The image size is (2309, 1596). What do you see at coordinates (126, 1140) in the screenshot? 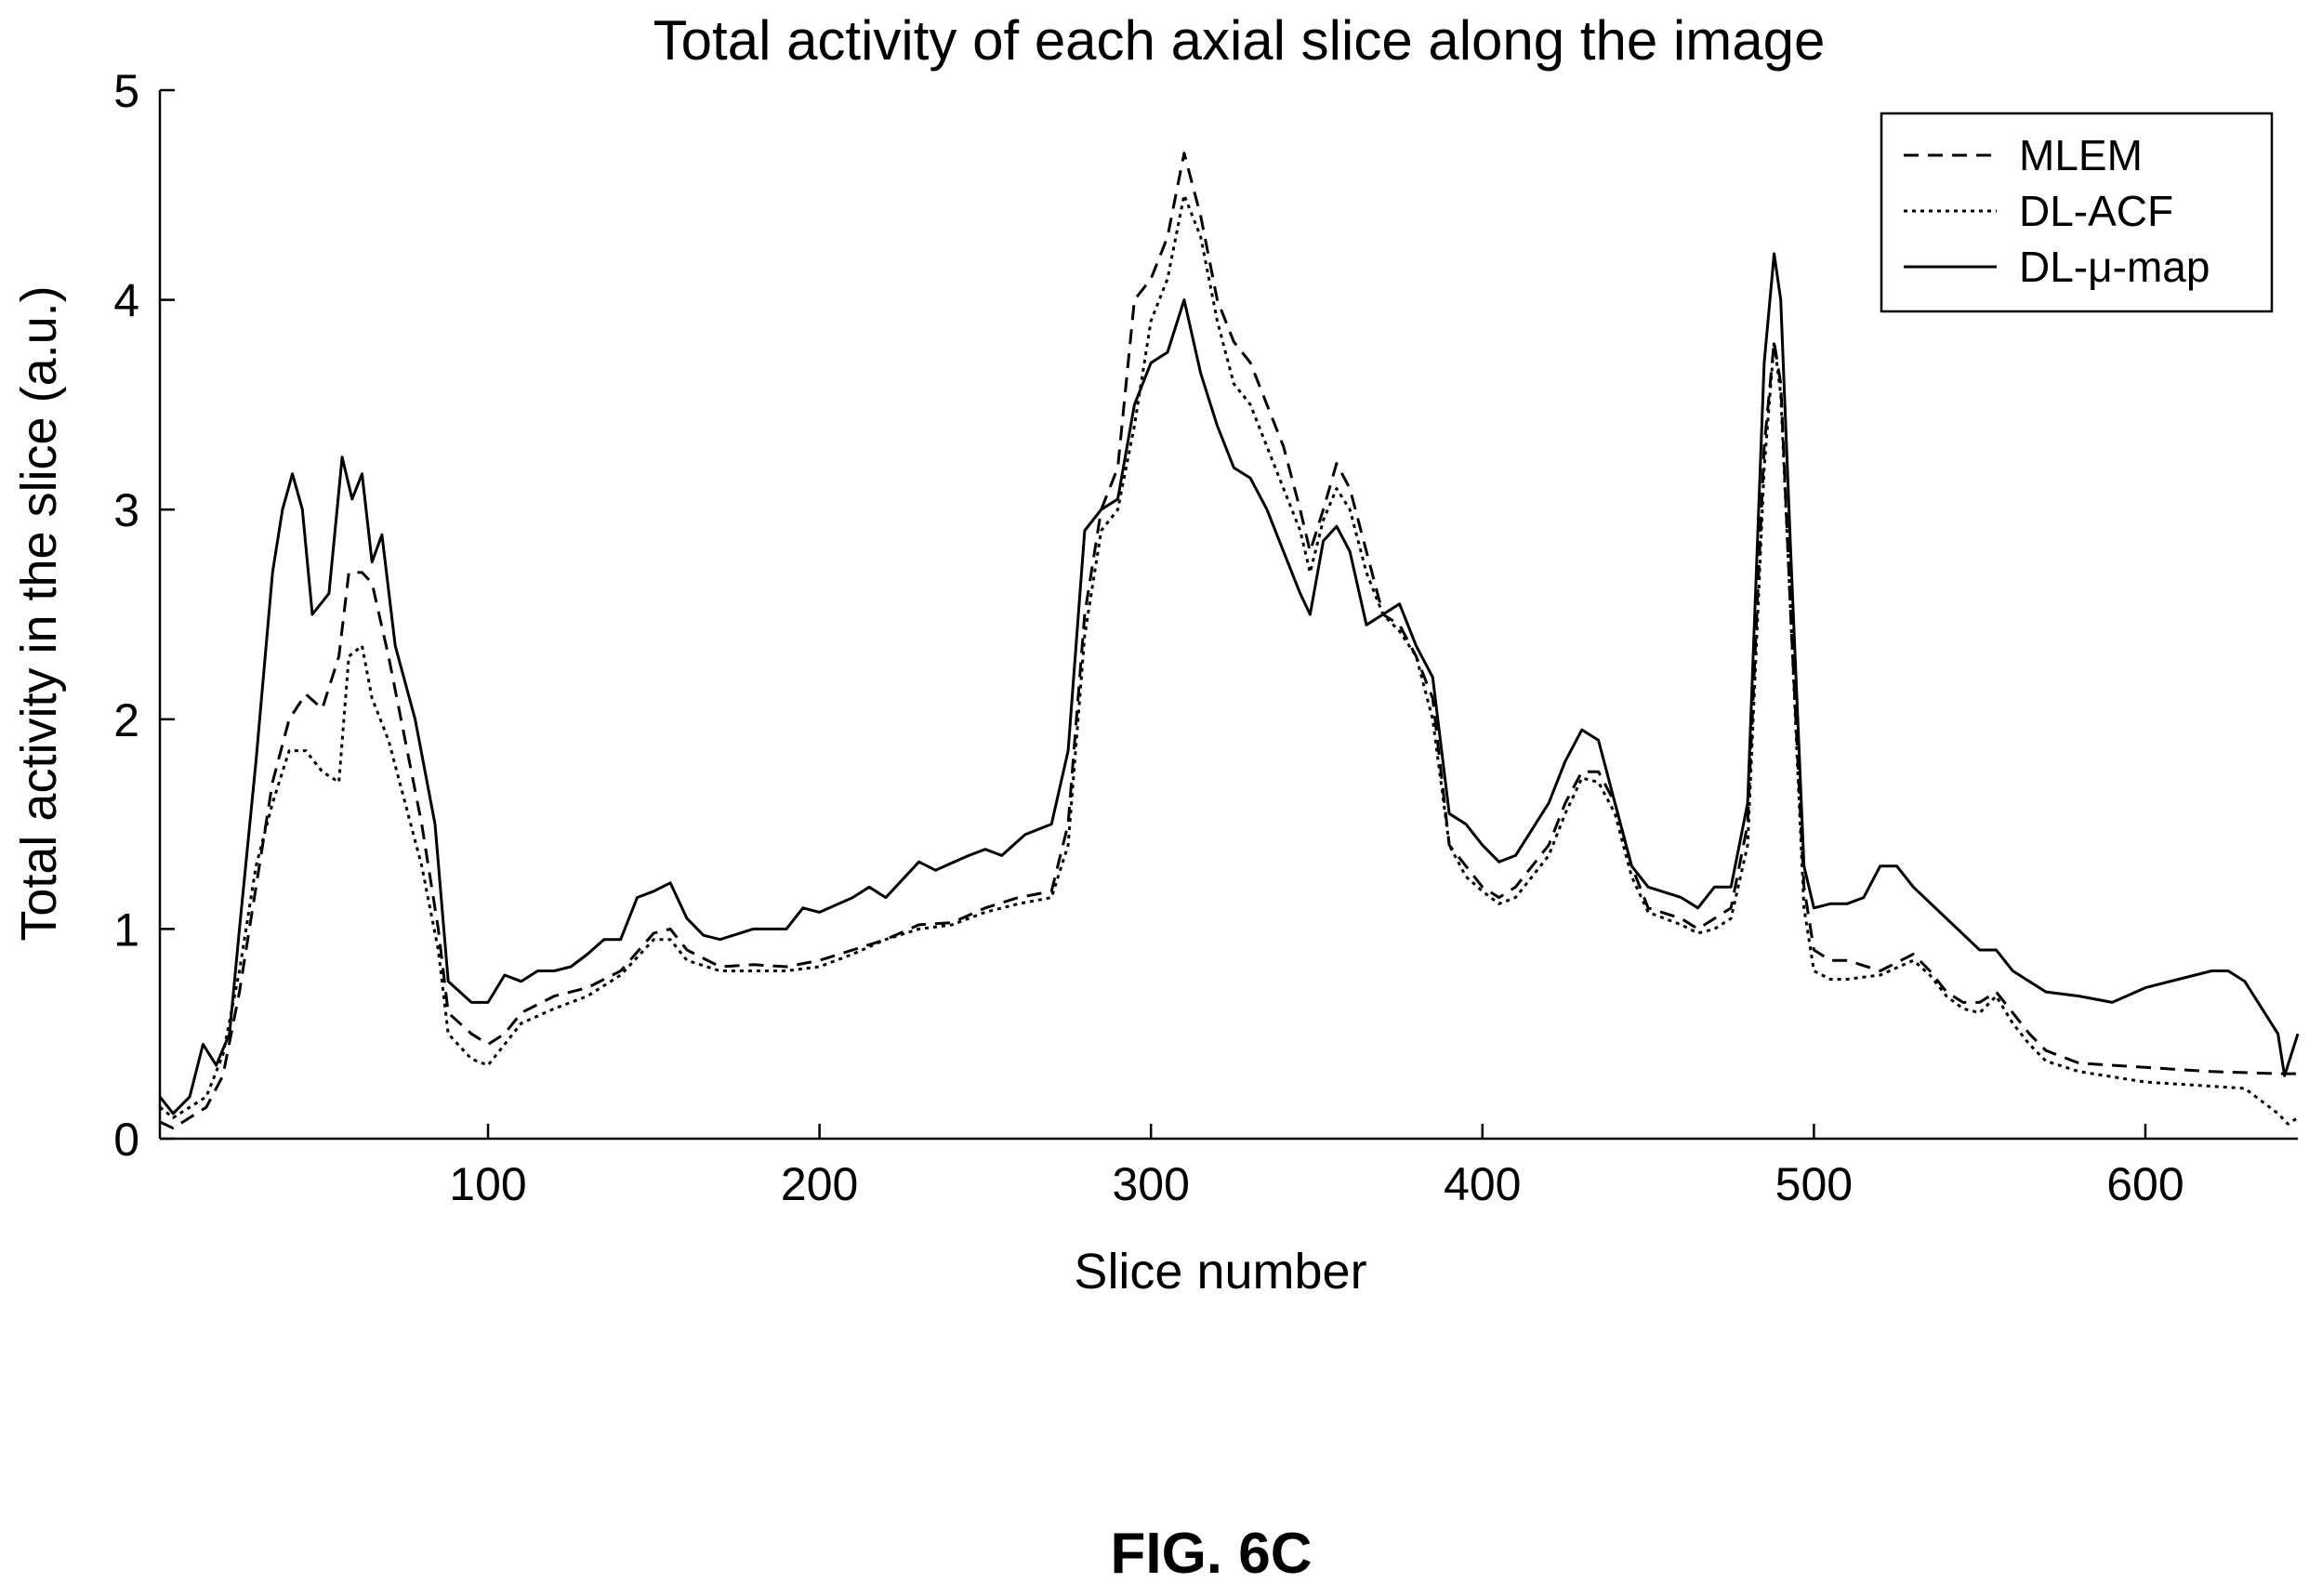
I see `y-tick-label: 0` at bounding box center [126, 1140].